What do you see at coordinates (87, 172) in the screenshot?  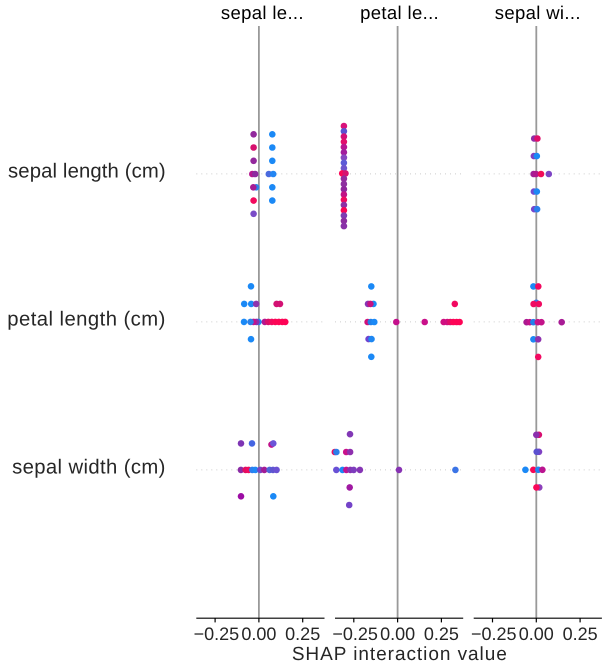 I see `svg-text: sepal length (cm)` at bounding box center [87, 172].